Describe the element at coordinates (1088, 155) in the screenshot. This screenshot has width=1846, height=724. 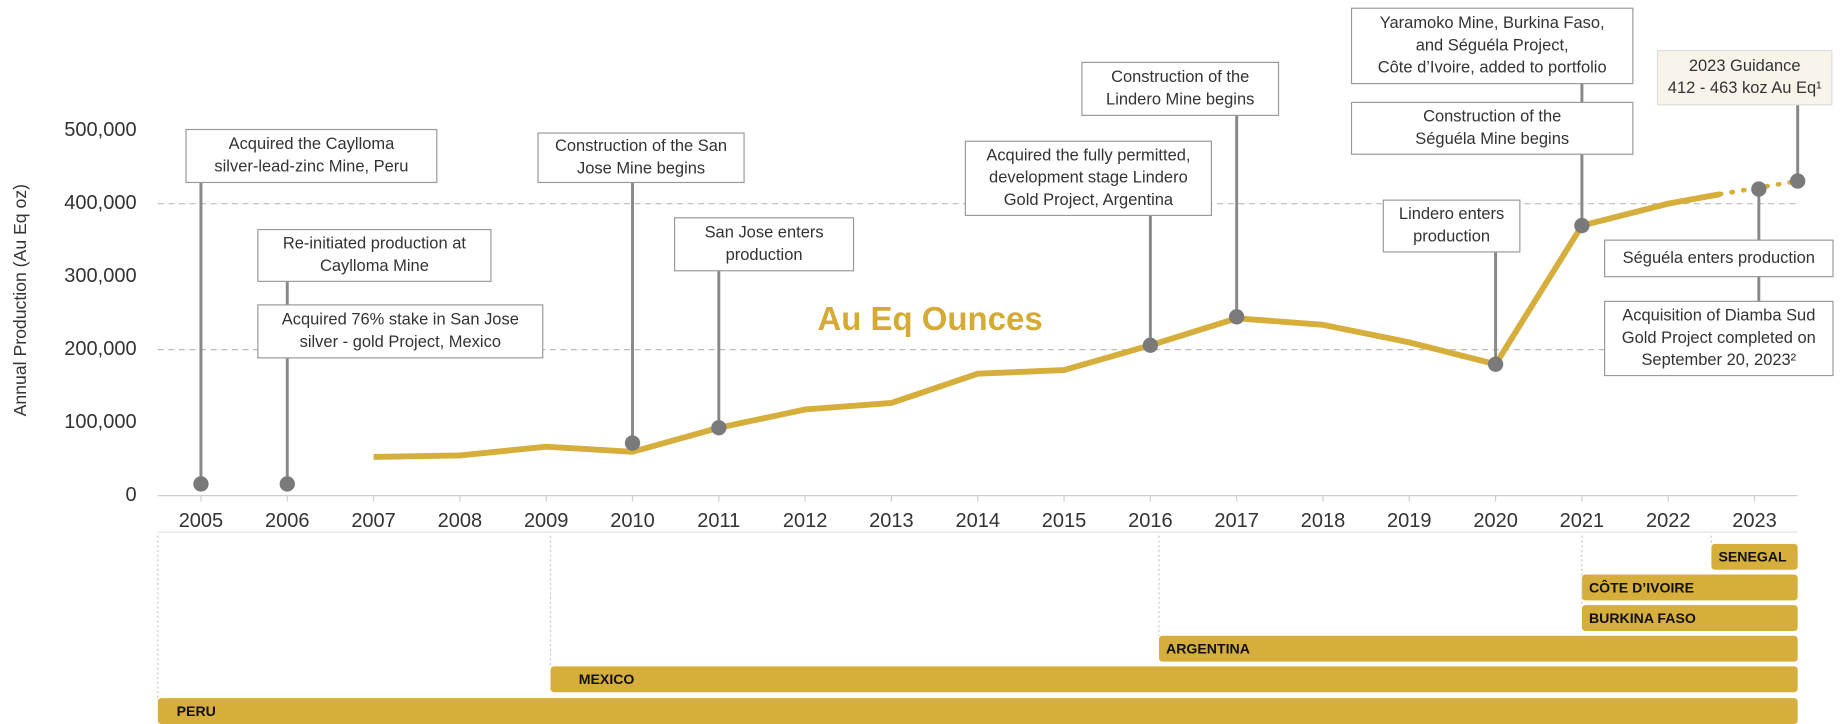
I see `callout-text: Acquired the fully permitted,` at that location.